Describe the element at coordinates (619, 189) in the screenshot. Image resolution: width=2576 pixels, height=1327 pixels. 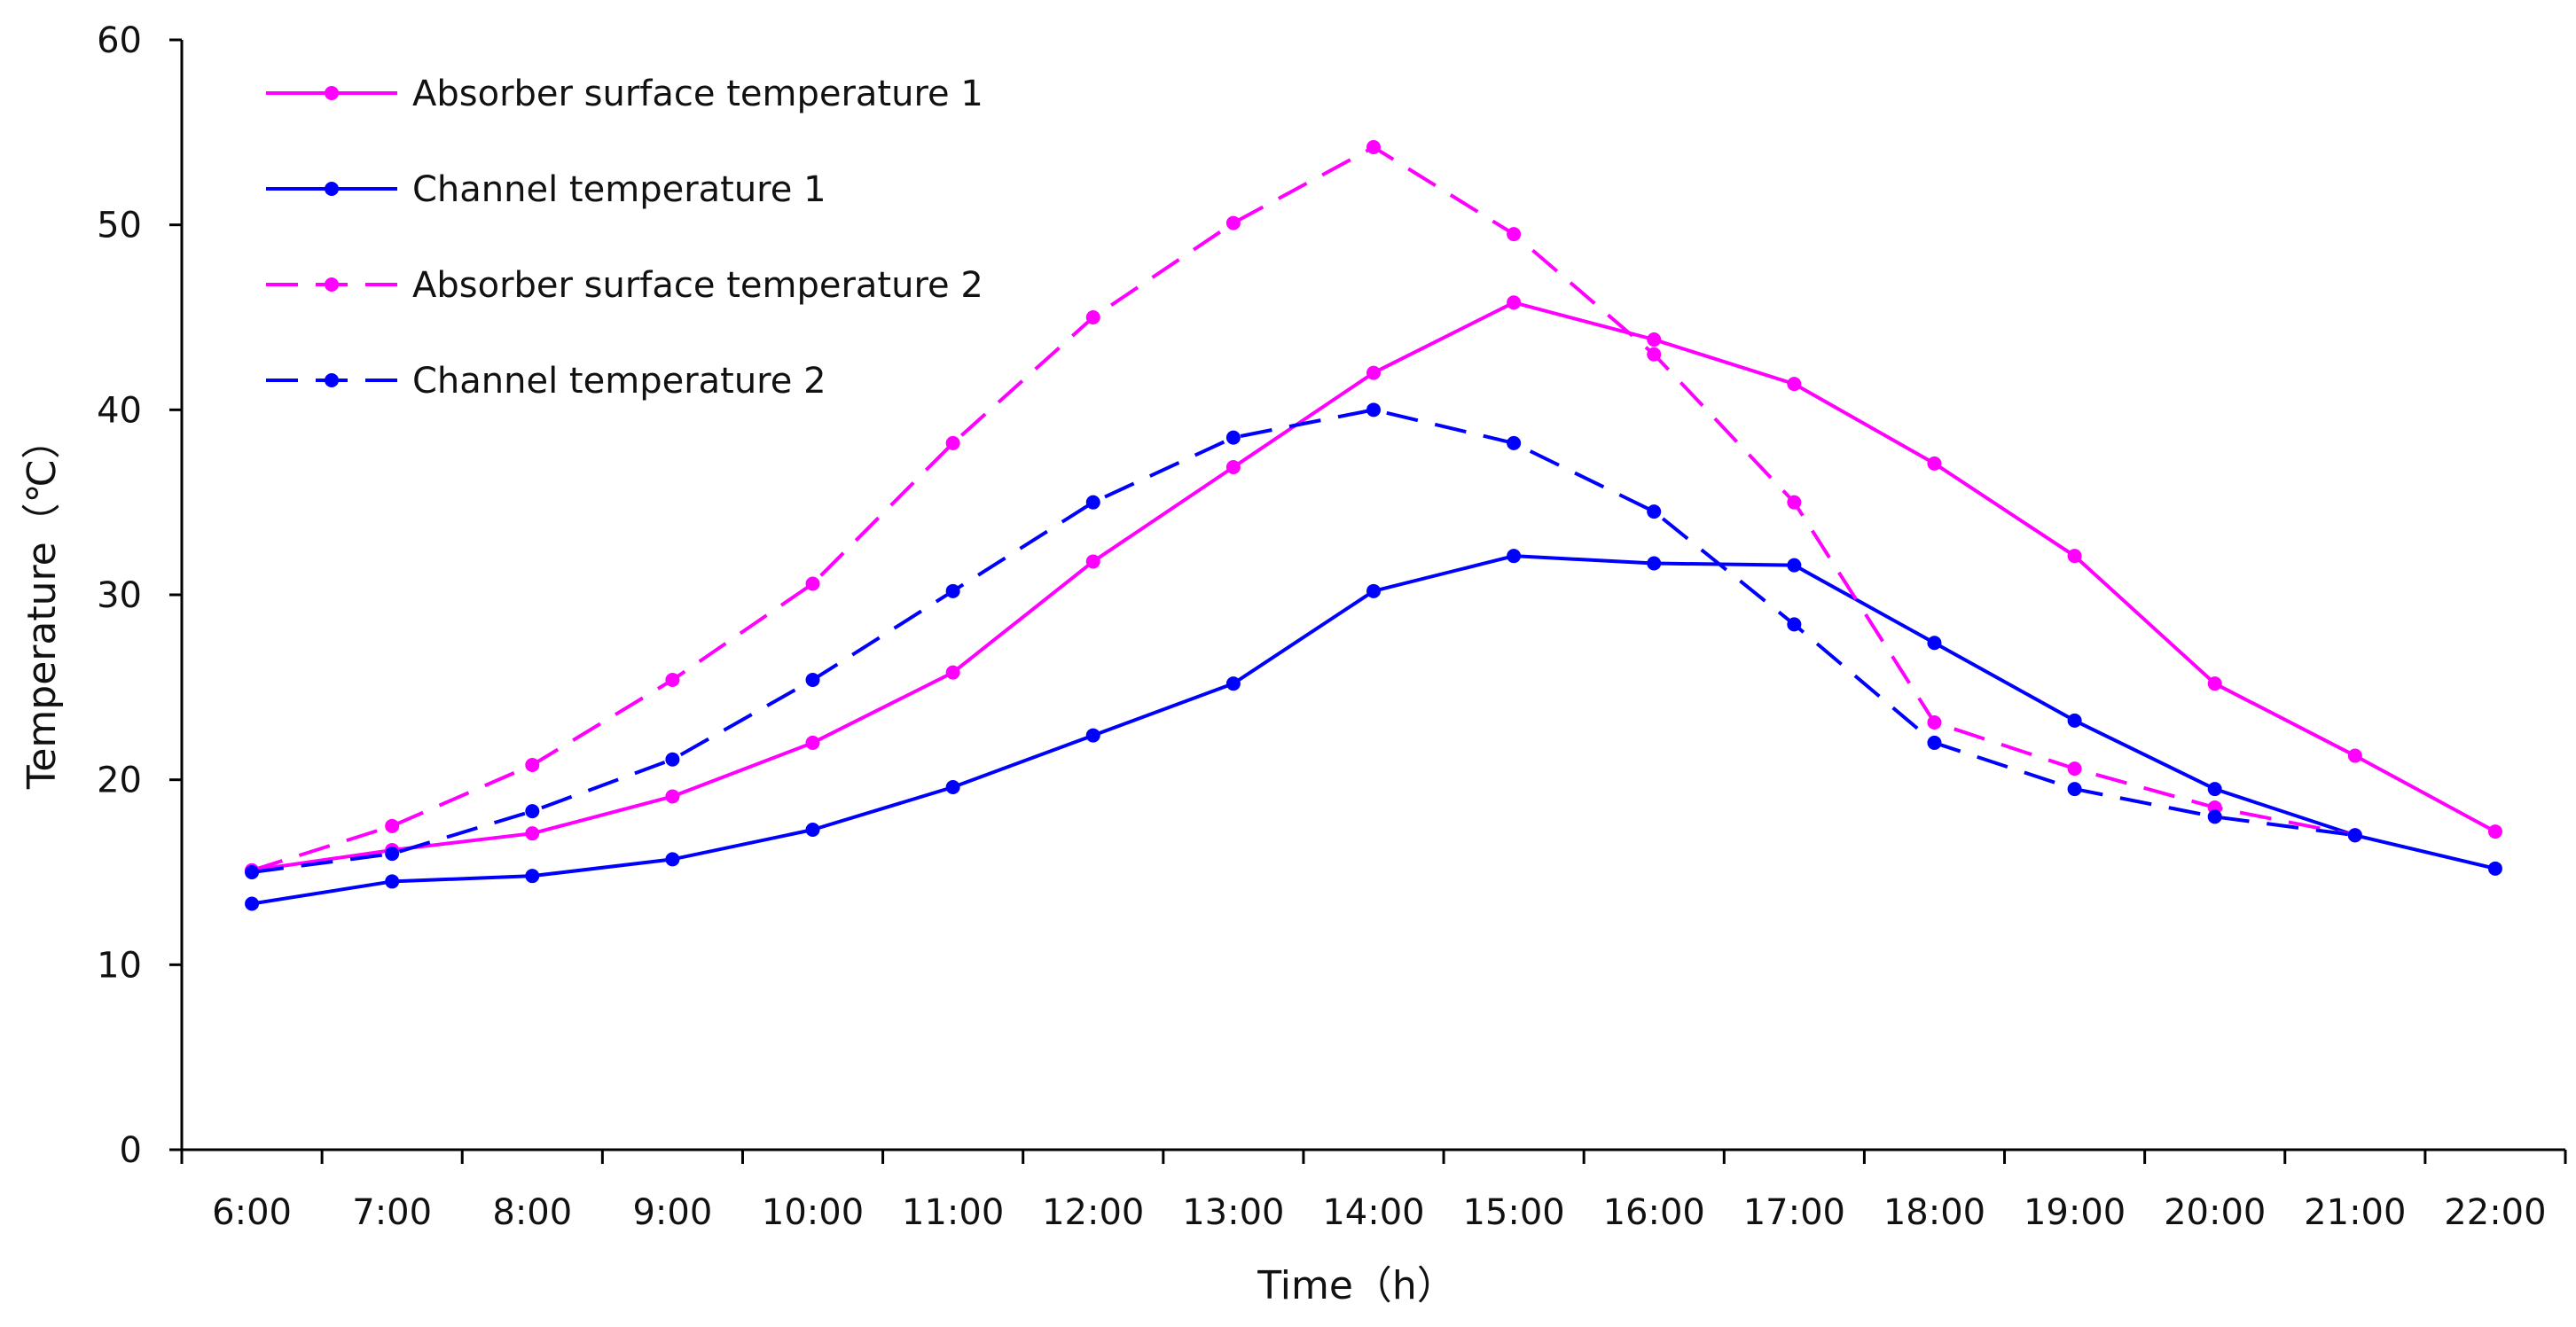
I see `legend-label: Channel temperature 1` at that location.